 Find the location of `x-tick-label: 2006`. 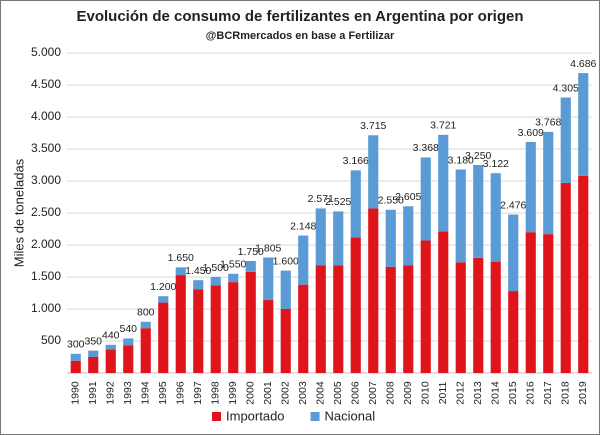

x-tick-label: 2006 is located at coordinates (356, 393).